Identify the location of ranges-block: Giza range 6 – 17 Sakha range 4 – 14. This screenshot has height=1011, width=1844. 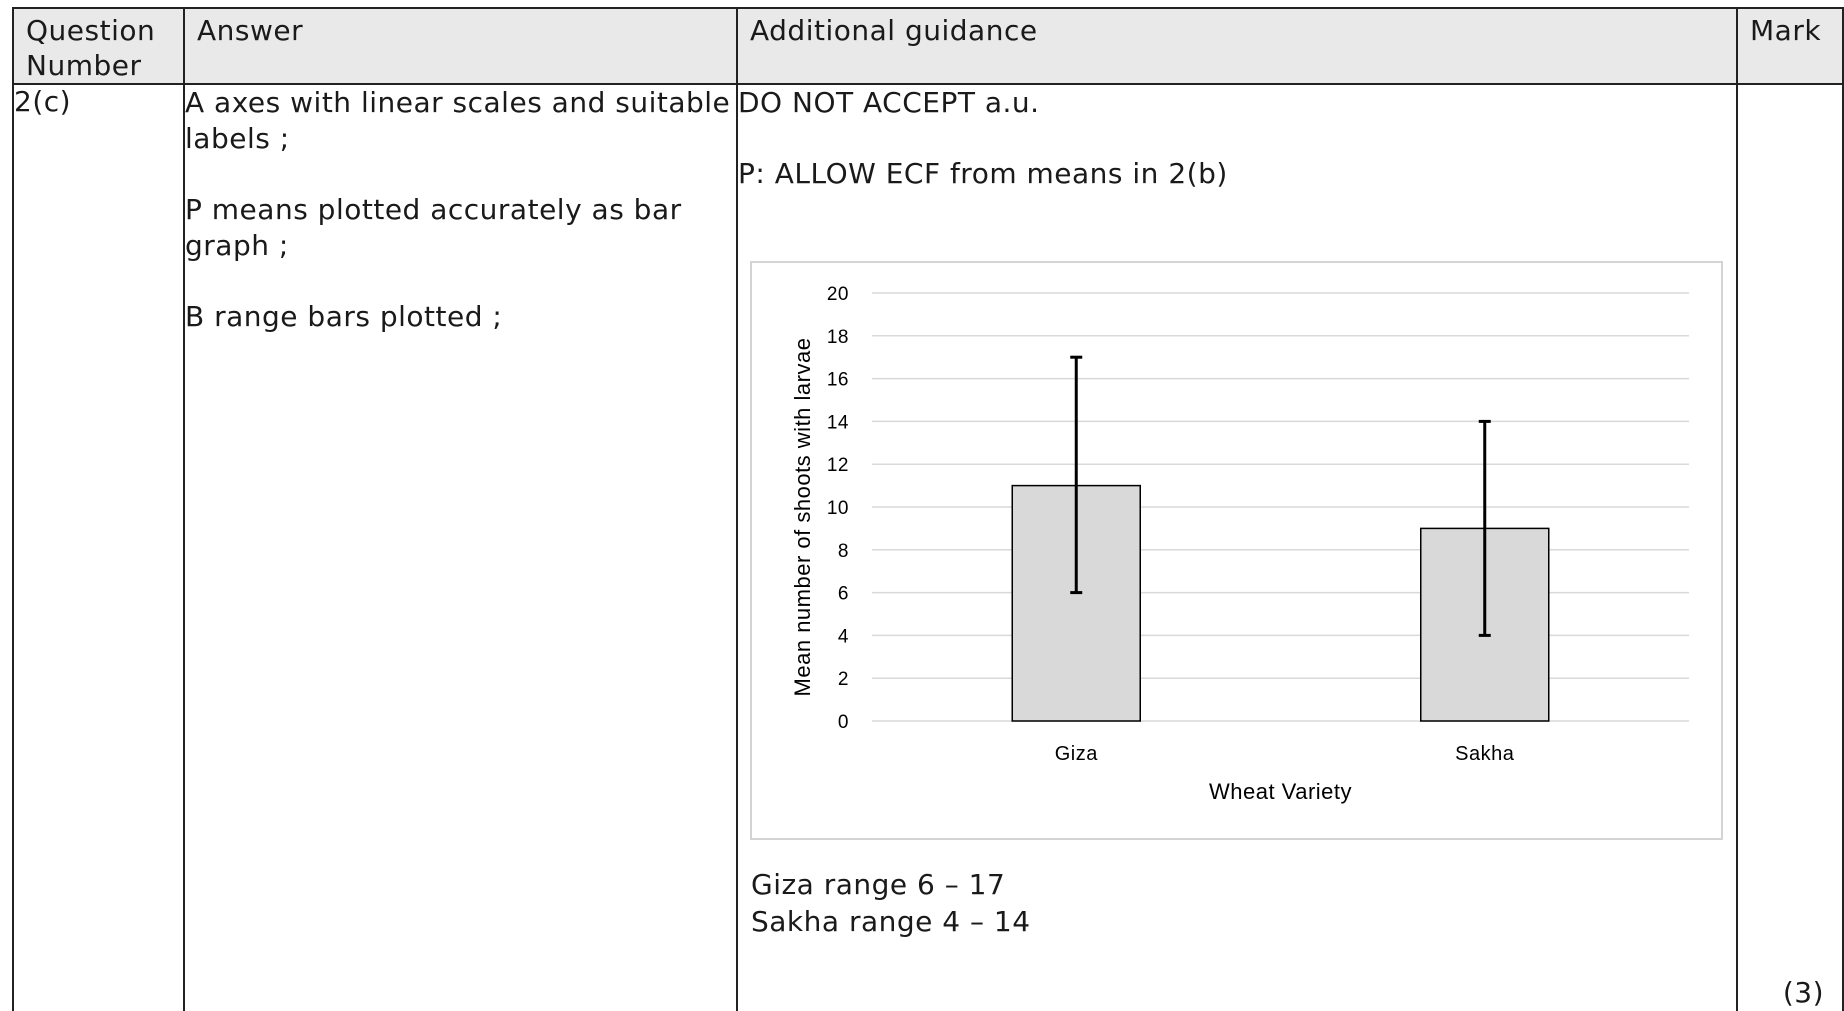
(891, 903).